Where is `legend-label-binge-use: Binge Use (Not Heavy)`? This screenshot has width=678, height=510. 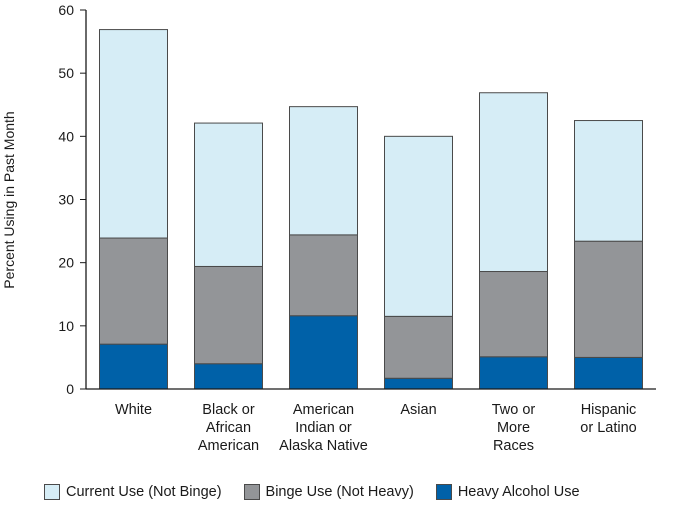 legend-label-binge-use: Binge Use (Not Heavy) is located at coordinates (339, 492).